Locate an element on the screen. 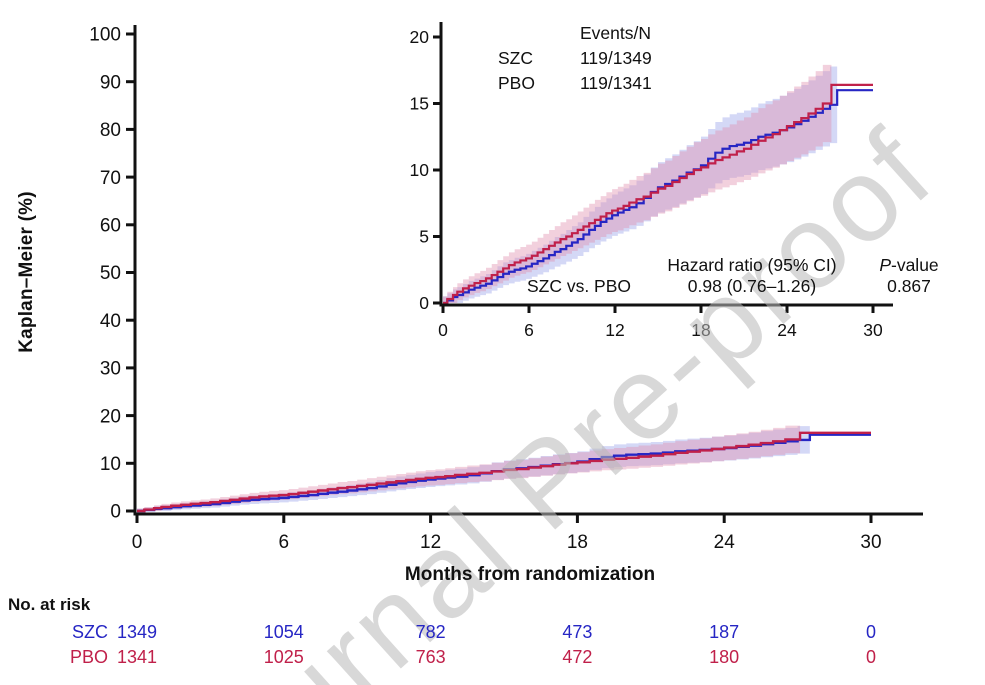  risk-value-szc-m6: 1054 is located at coordinates (283, 632).